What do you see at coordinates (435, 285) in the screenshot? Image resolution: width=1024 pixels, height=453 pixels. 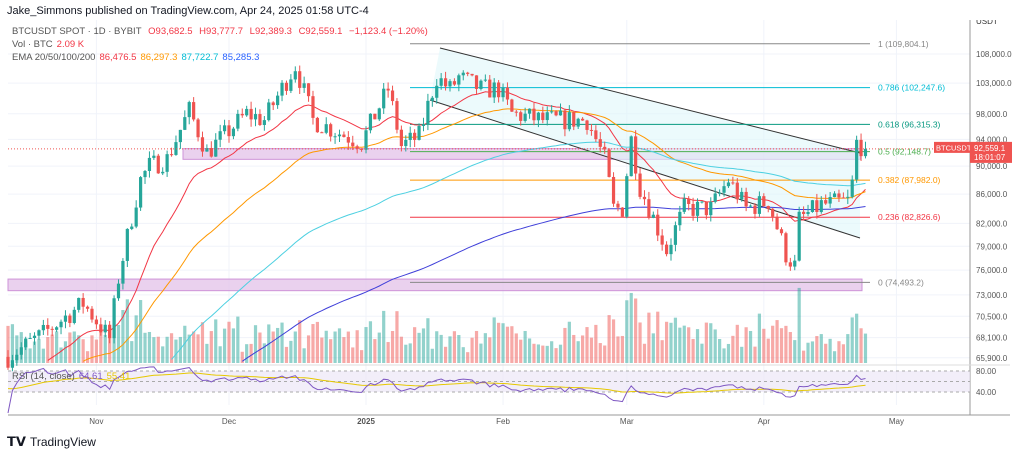 I see `support-zone` at bounding box center [435, 285].